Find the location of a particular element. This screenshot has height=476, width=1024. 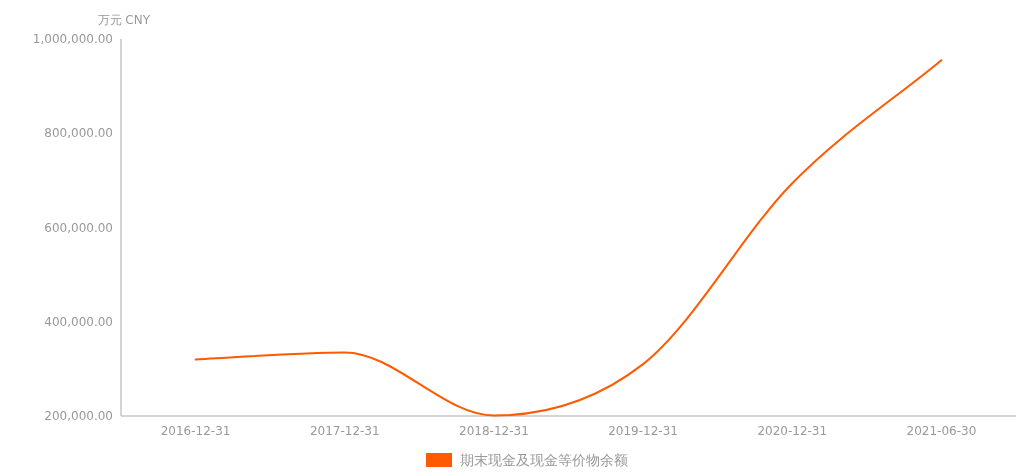

x-tick-label: 2017-12-31 is located at coordinates (344, 431).